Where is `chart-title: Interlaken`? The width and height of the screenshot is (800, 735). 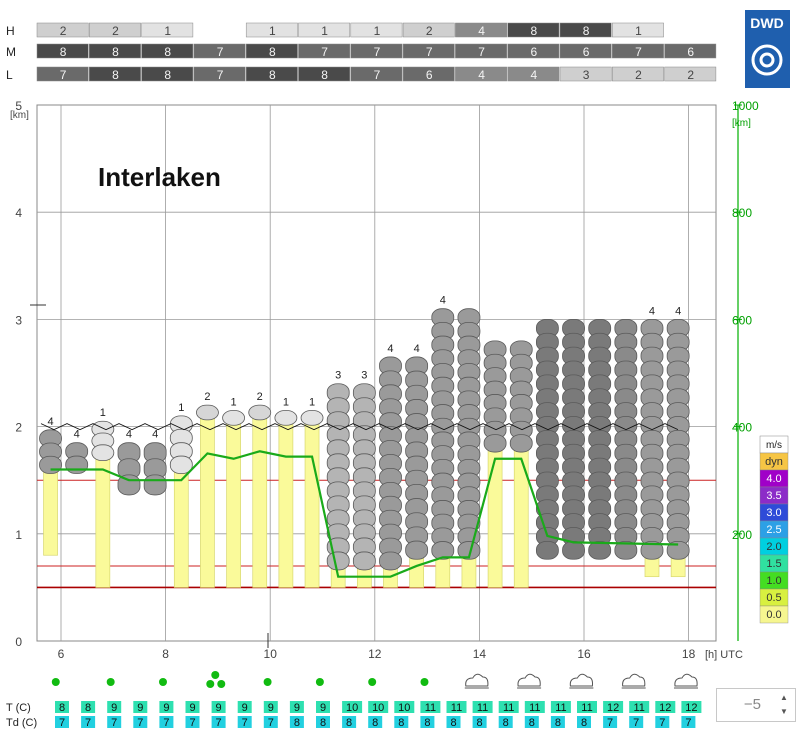
chart-title: Interlaken is located at coordinates (159, 177).